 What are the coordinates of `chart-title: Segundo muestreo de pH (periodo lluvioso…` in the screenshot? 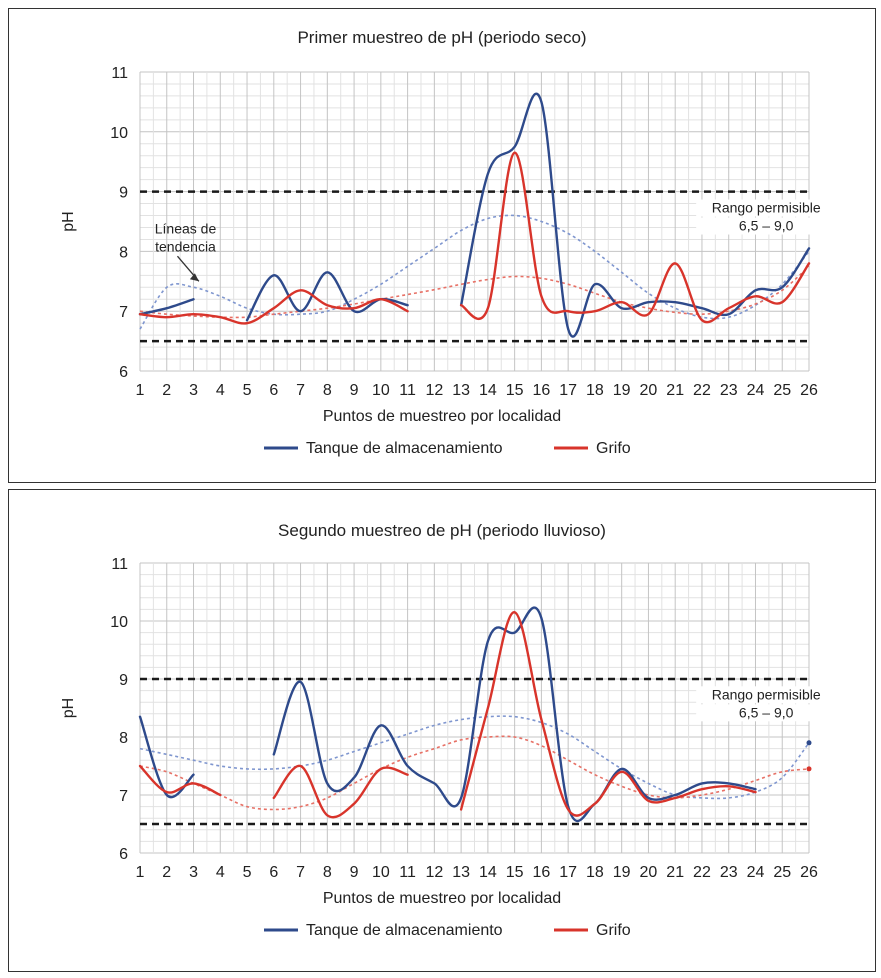 It's located at (442, 530).